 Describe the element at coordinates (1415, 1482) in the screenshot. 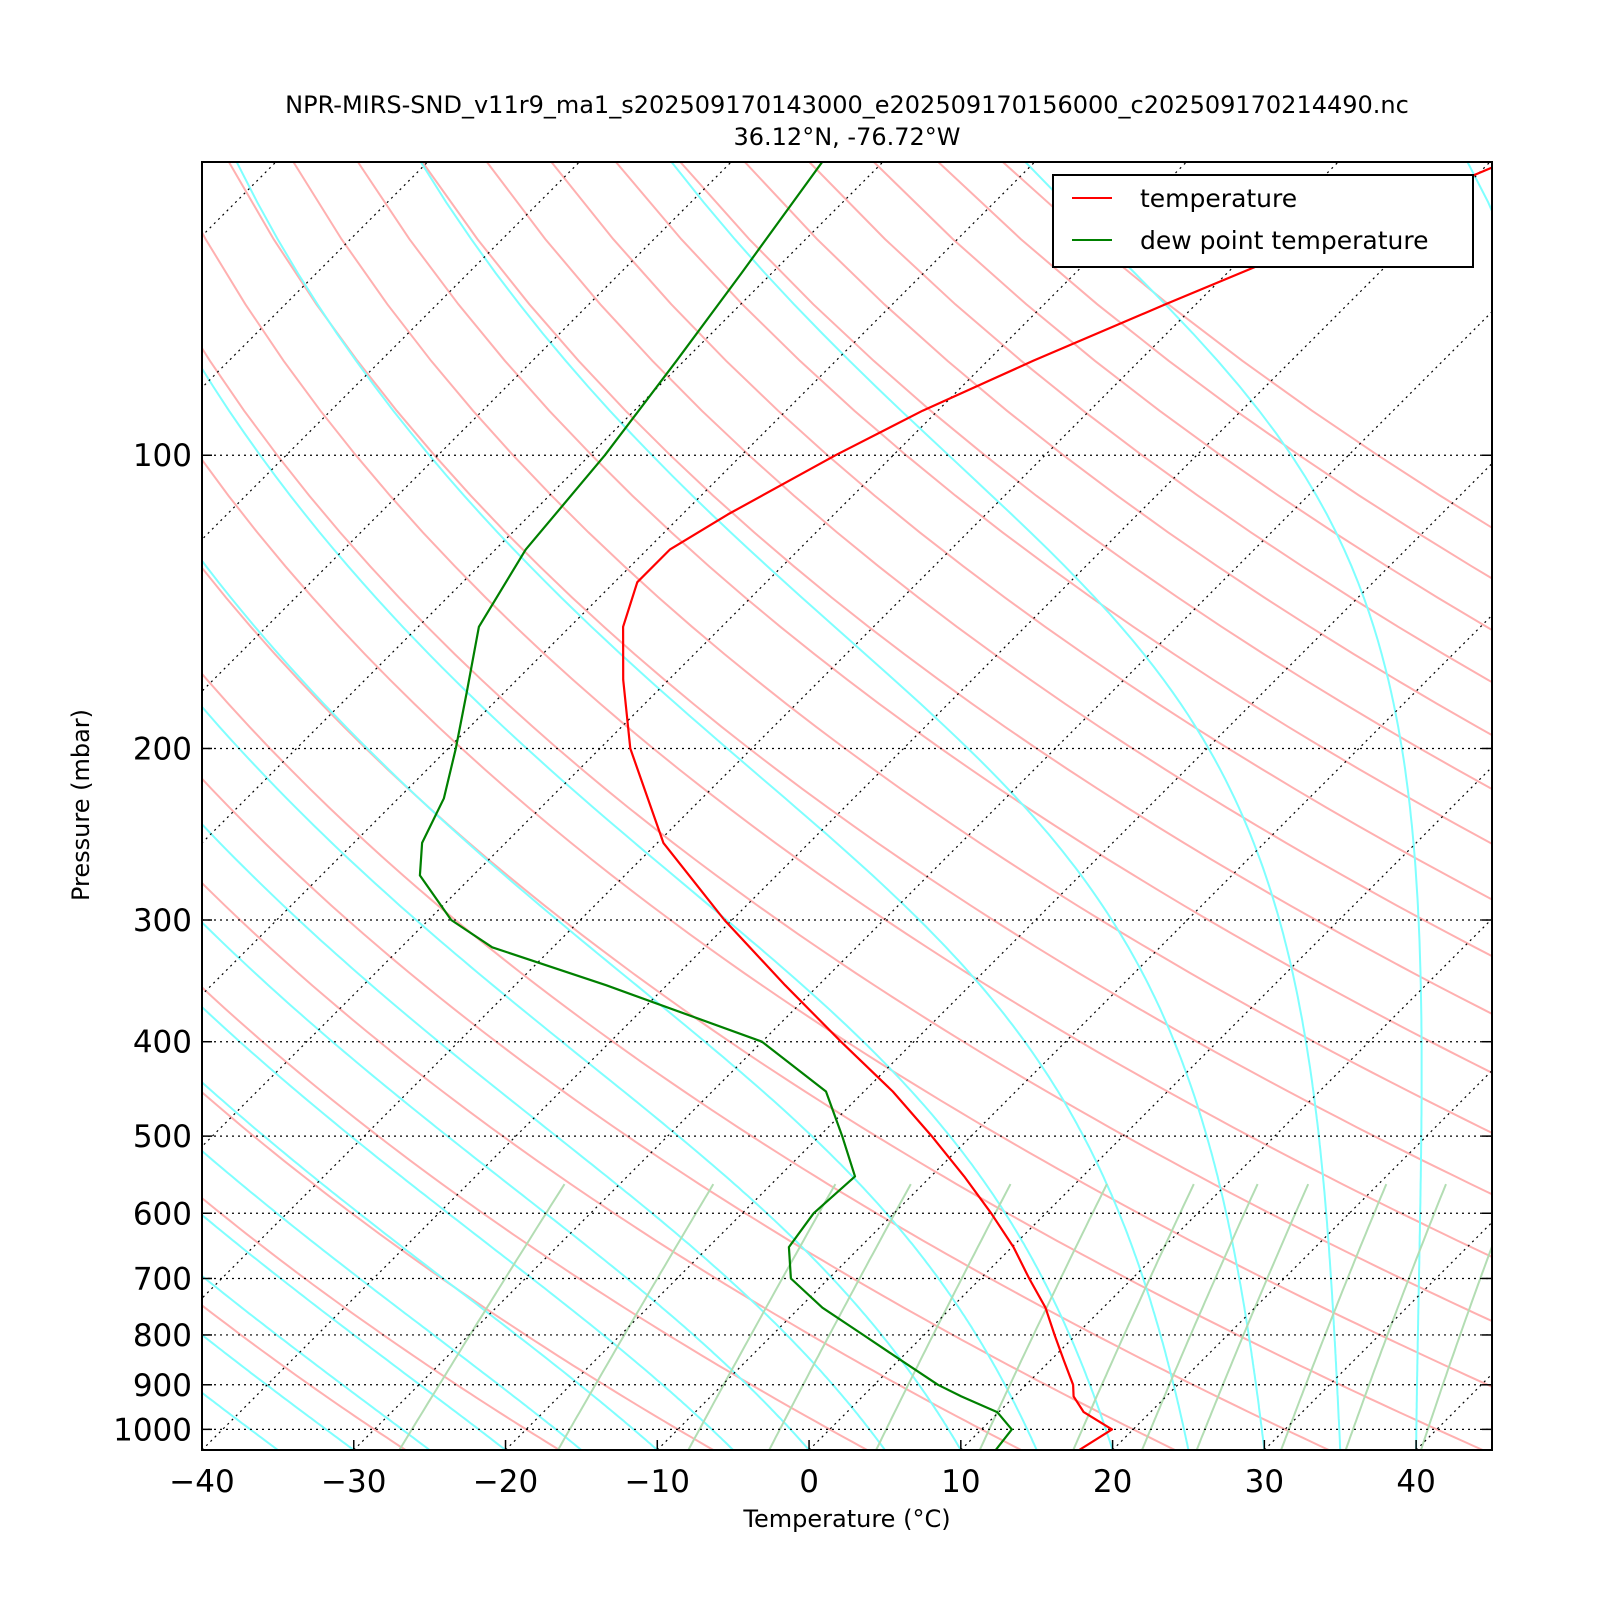

I see `x-tick-label: 40` at that location.